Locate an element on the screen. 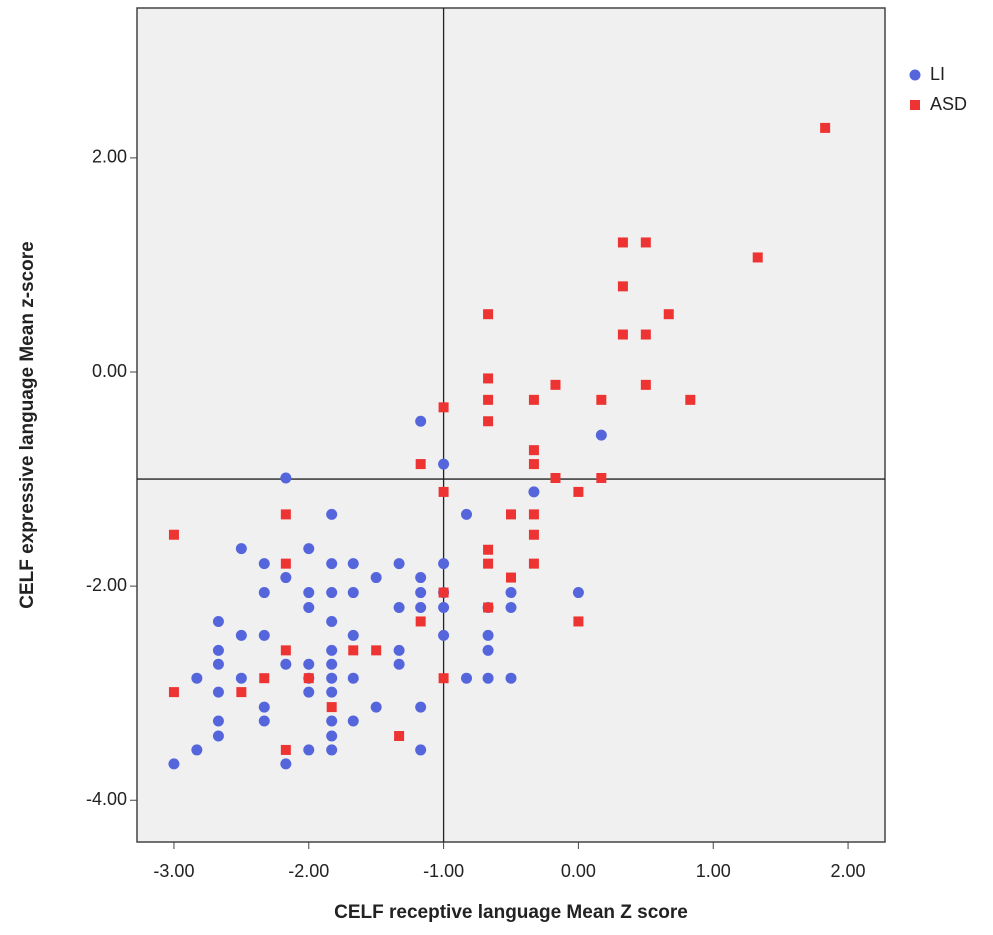 Image resolution: width=993 pixels, height=935 pixels. y-axis-title: CELF expressive language Mean z-score is located at coordinates (27, 424).